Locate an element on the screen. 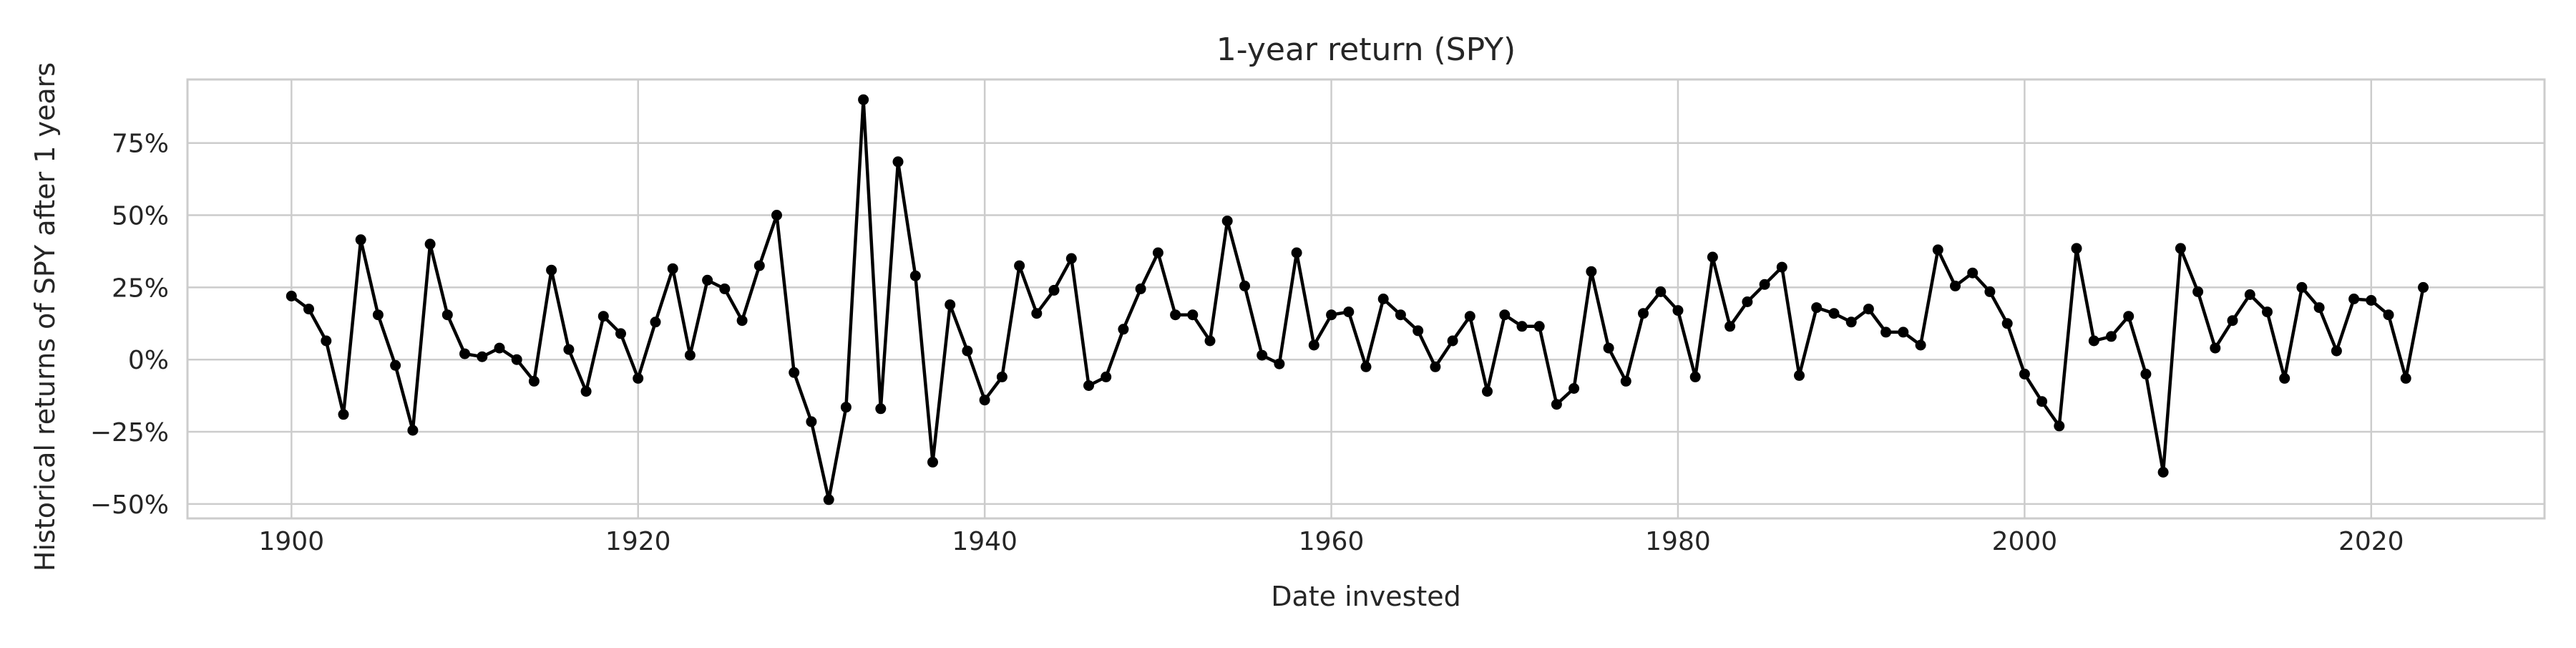  y-tick-label: −25% is located at coordinates (129, 433).